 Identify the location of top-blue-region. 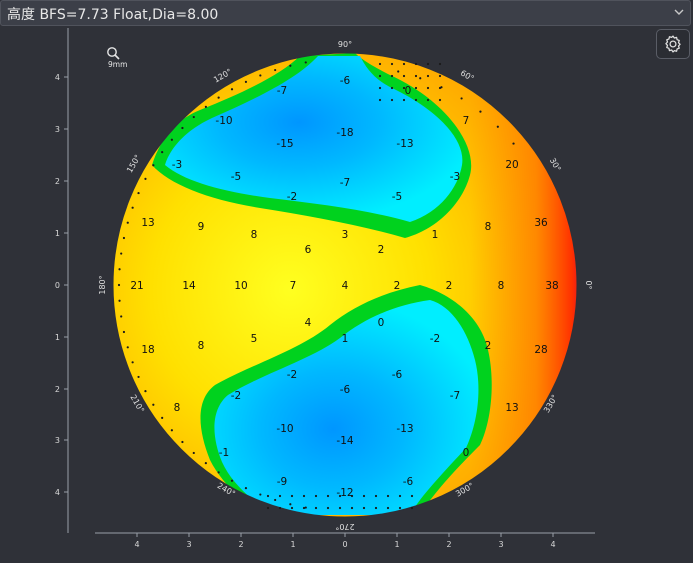
(314, 139).